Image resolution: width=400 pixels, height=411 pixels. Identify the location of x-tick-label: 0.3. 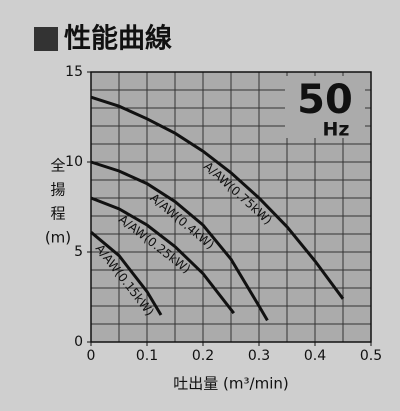
(259, 356).